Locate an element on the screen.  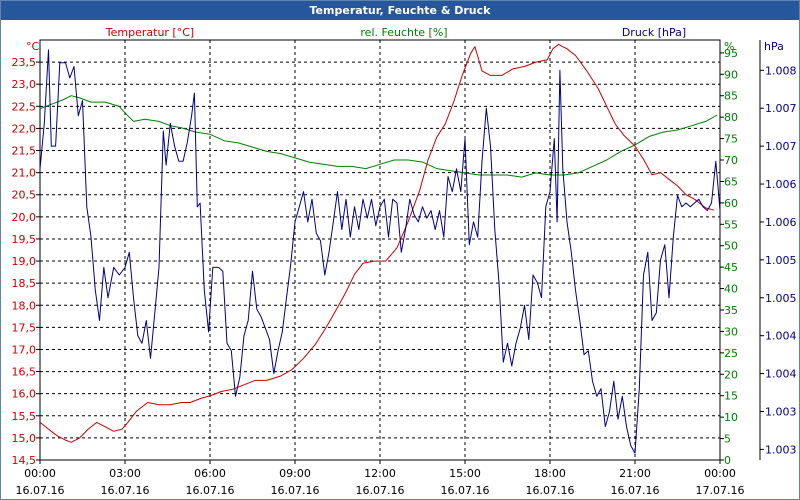
y-tick-label-humidity: 25 is located at coordinates (731, 353).